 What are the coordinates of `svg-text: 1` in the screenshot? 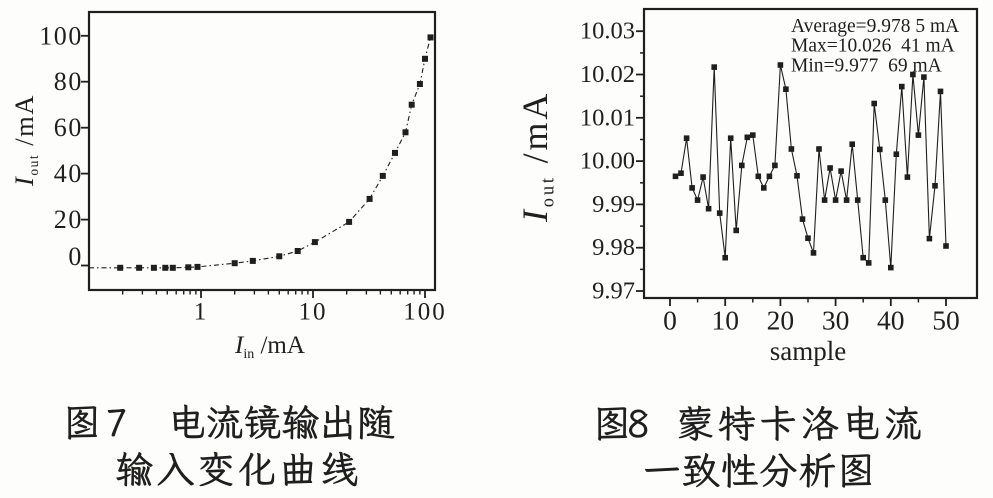 It's located at (201, 312).